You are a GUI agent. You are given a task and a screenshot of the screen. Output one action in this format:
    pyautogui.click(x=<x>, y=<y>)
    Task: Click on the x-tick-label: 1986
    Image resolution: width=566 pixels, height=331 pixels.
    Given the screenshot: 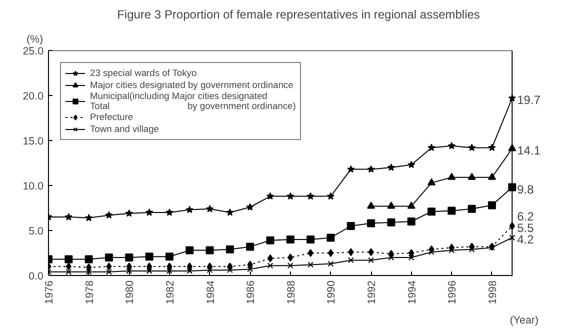 What is the action you would take?
    pyautogui.click(x=251, y=292)
    